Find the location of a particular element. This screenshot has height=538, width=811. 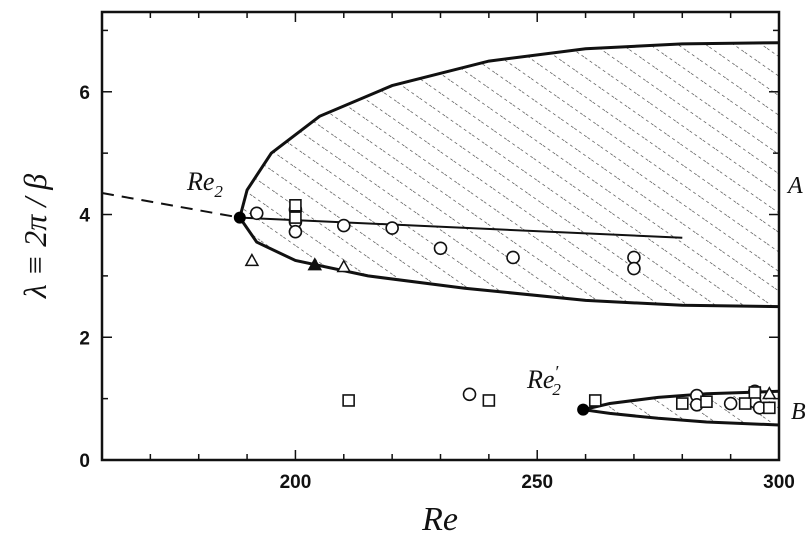

re2-prime-annotation-base: Re is located at coordinates (540, 379).